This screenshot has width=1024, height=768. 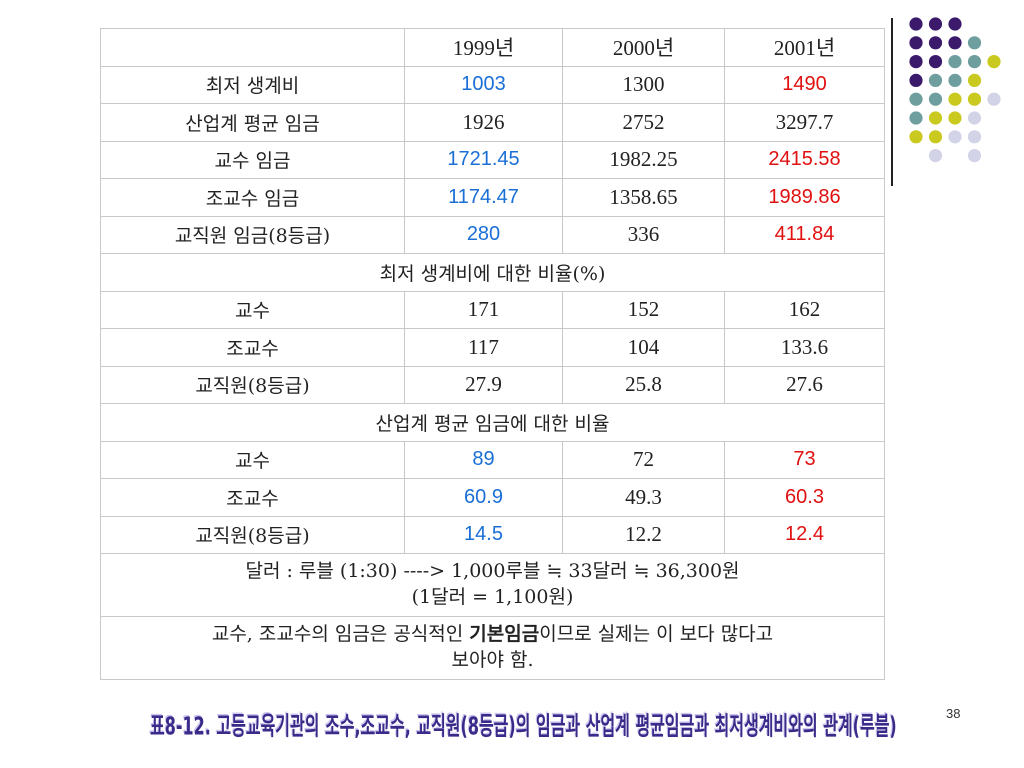 What do you see at coordinates (892, 102) in the screenshot?
I see `decorative-vertical-line` at bounding box center [892, 102].